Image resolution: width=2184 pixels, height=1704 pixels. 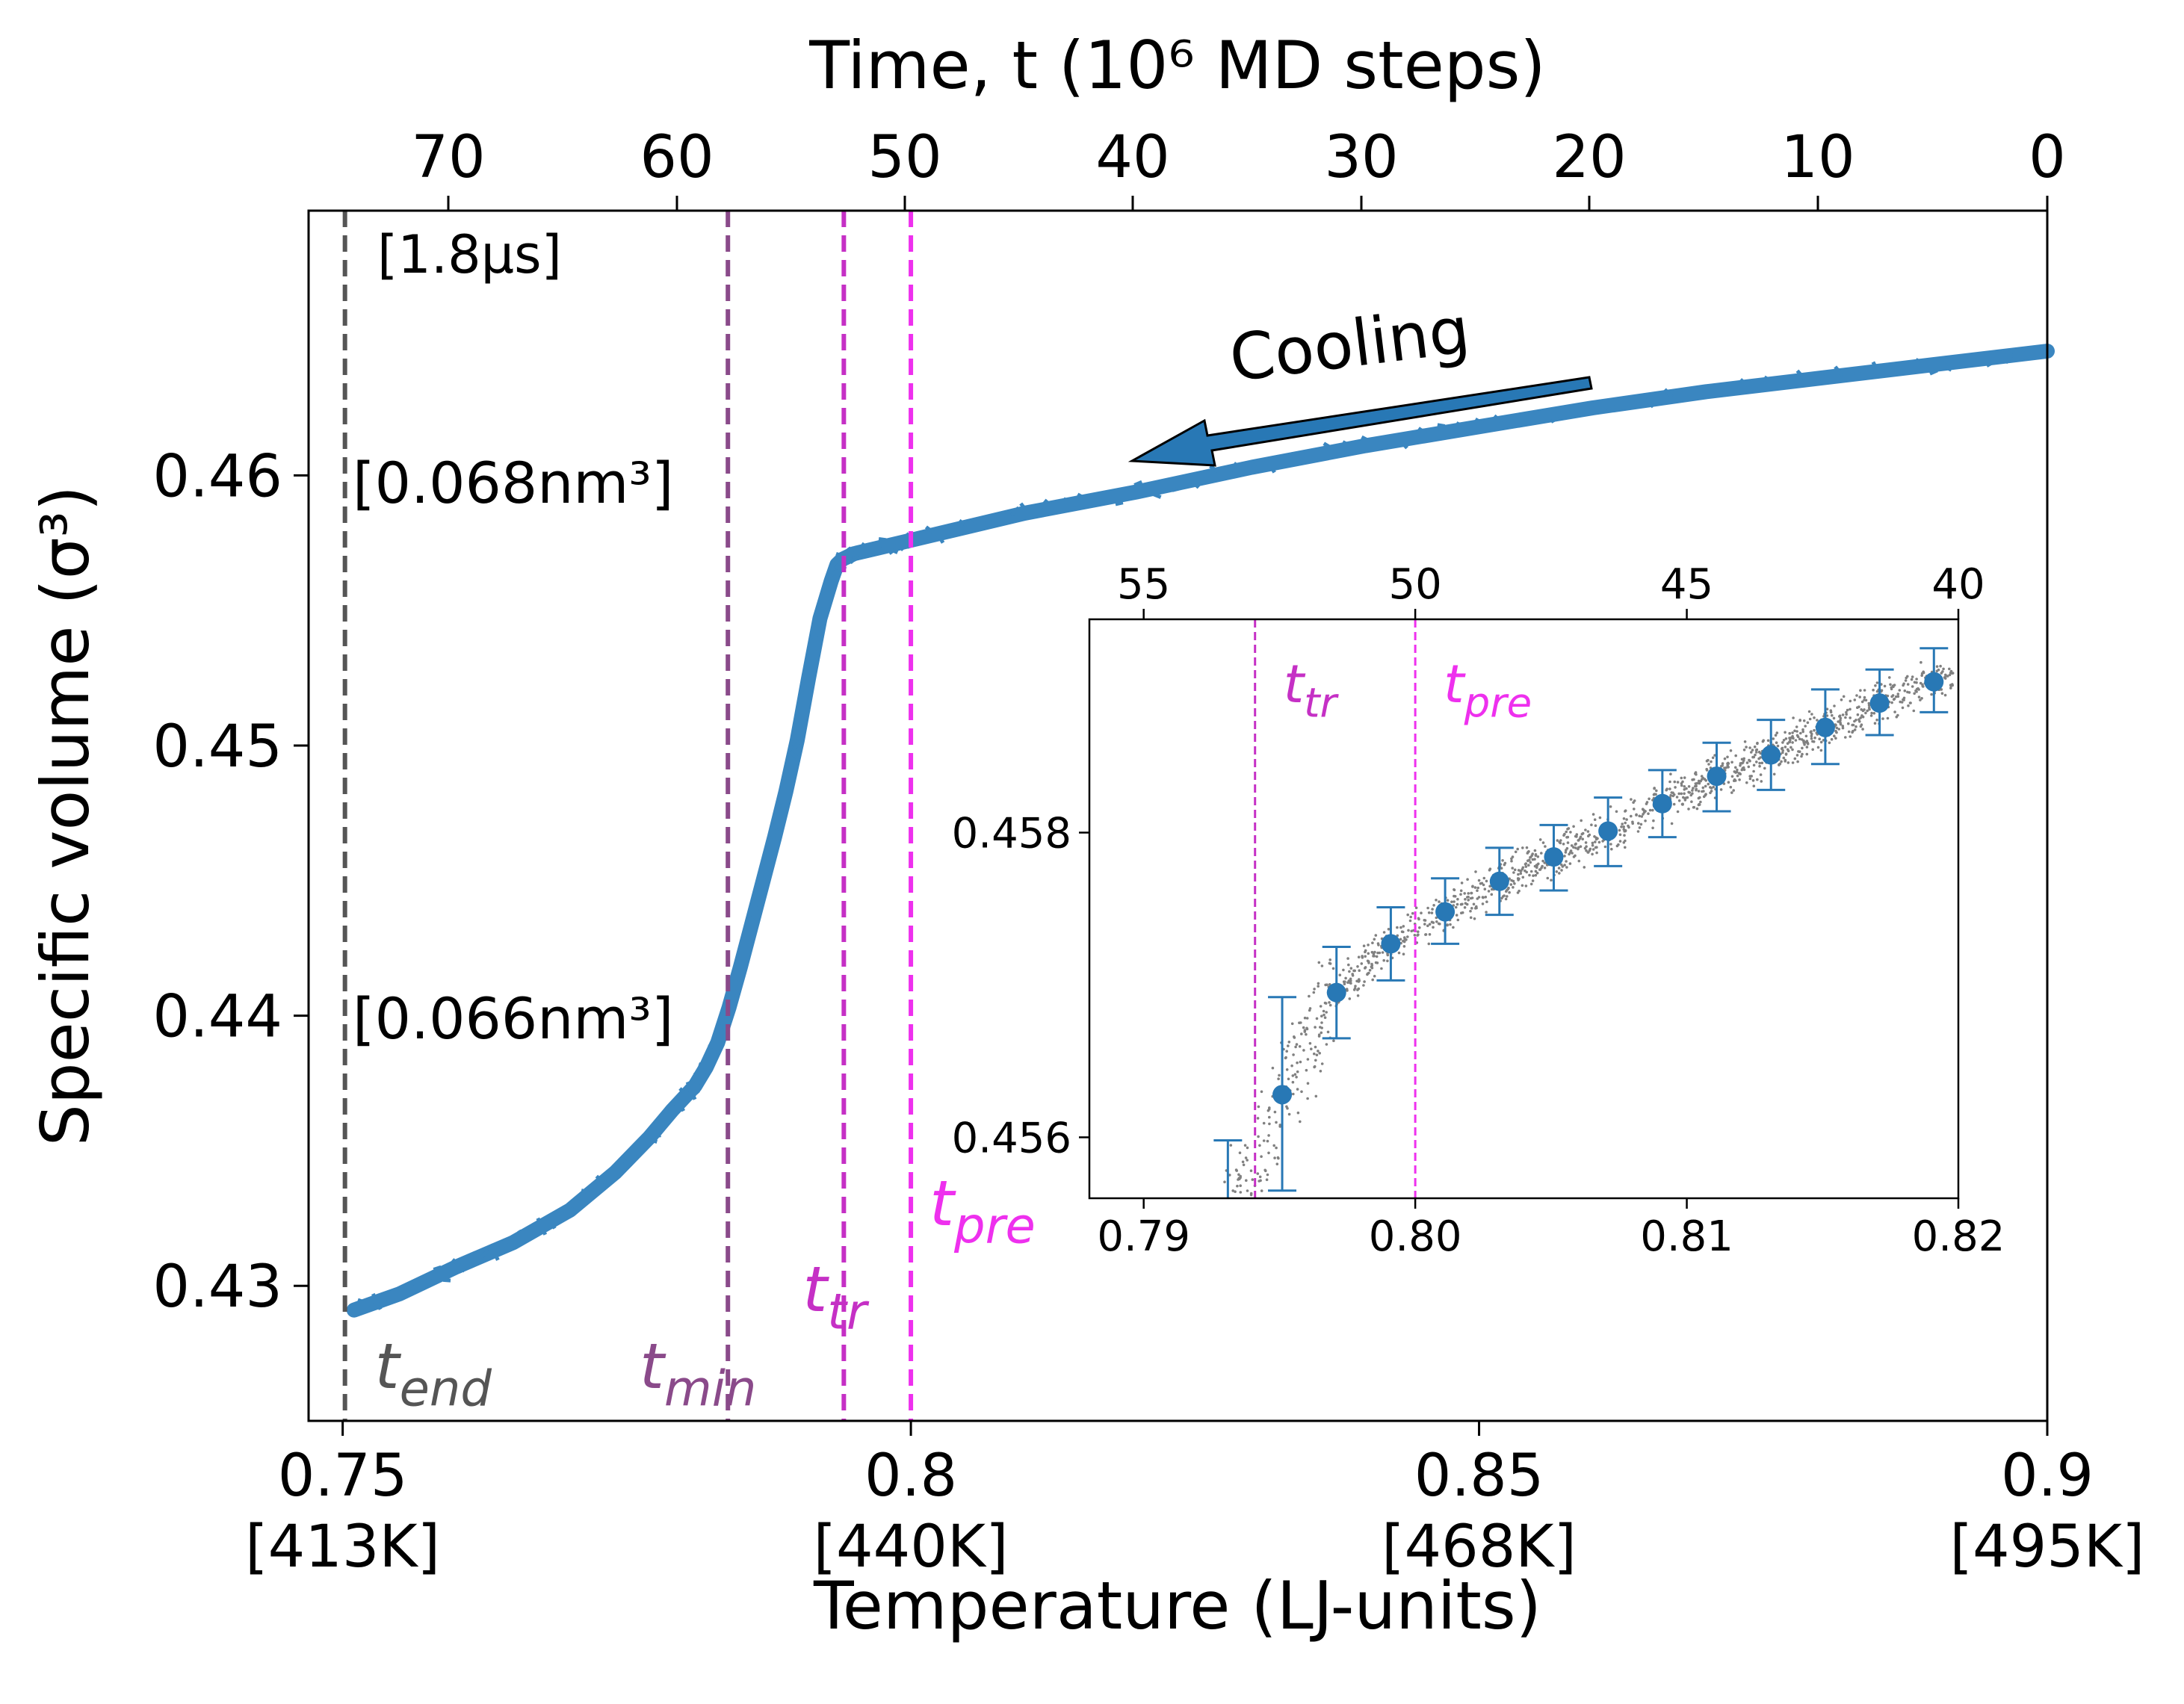 I want to click on x-tick-label-2: 0.85, so click(x=1479, y=1476).